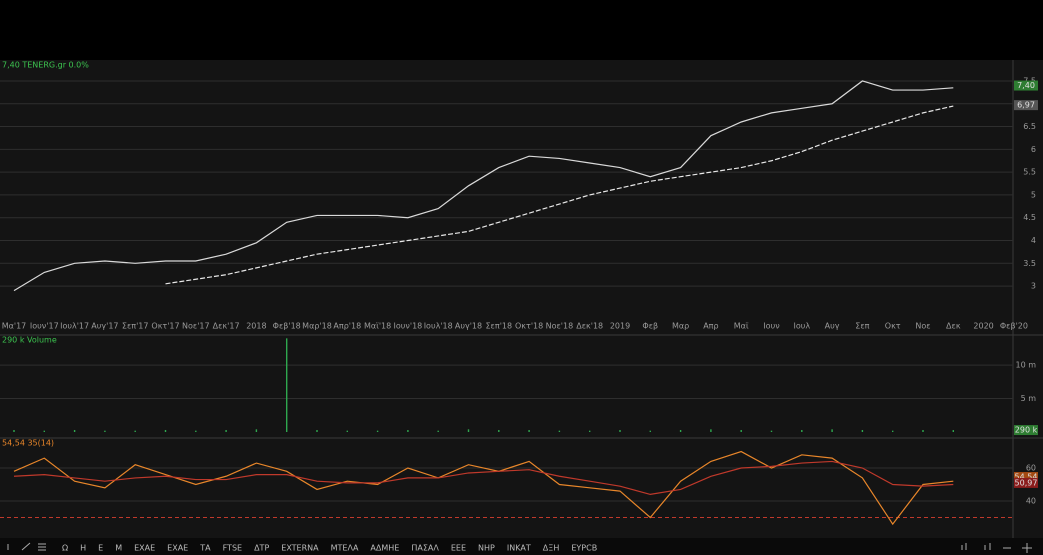 The height and width of the screenshot is (555, 1043). I want to click on x-tick-label: Οκτ, so click(893, 326).